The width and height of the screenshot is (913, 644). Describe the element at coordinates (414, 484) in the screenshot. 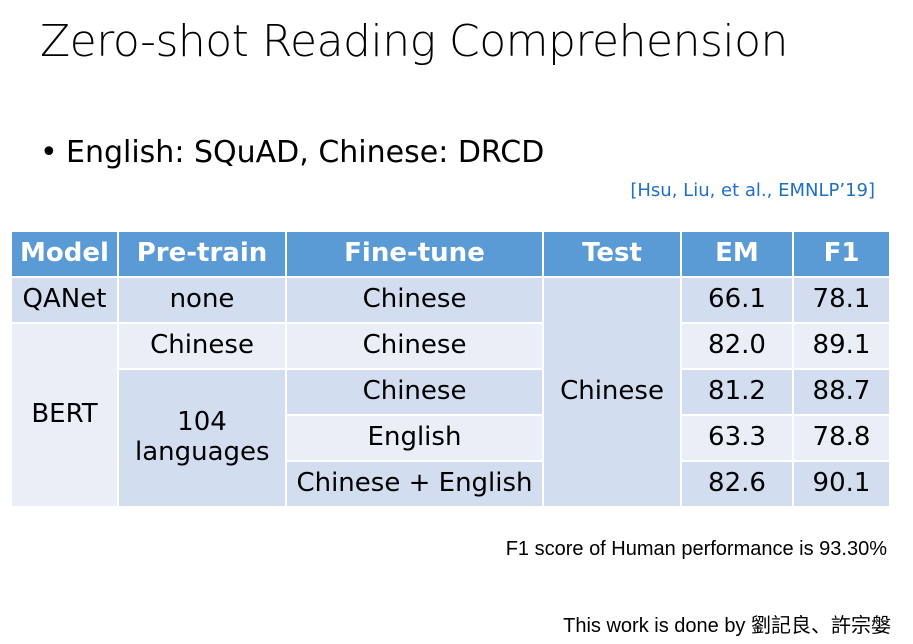

I see `finetune-cell: Chinese + English` at that location.